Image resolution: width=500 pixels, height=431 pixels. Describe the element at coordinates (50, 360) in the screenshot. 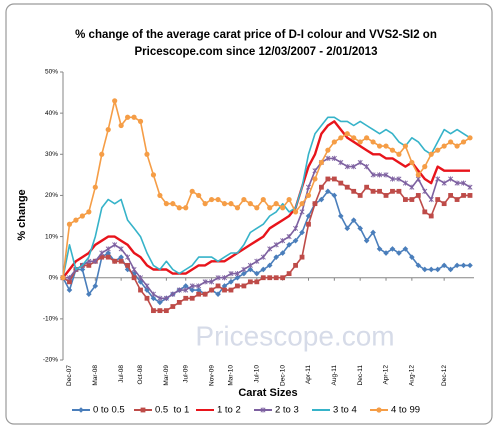

I see `y-tick-label: -20%` at that location.